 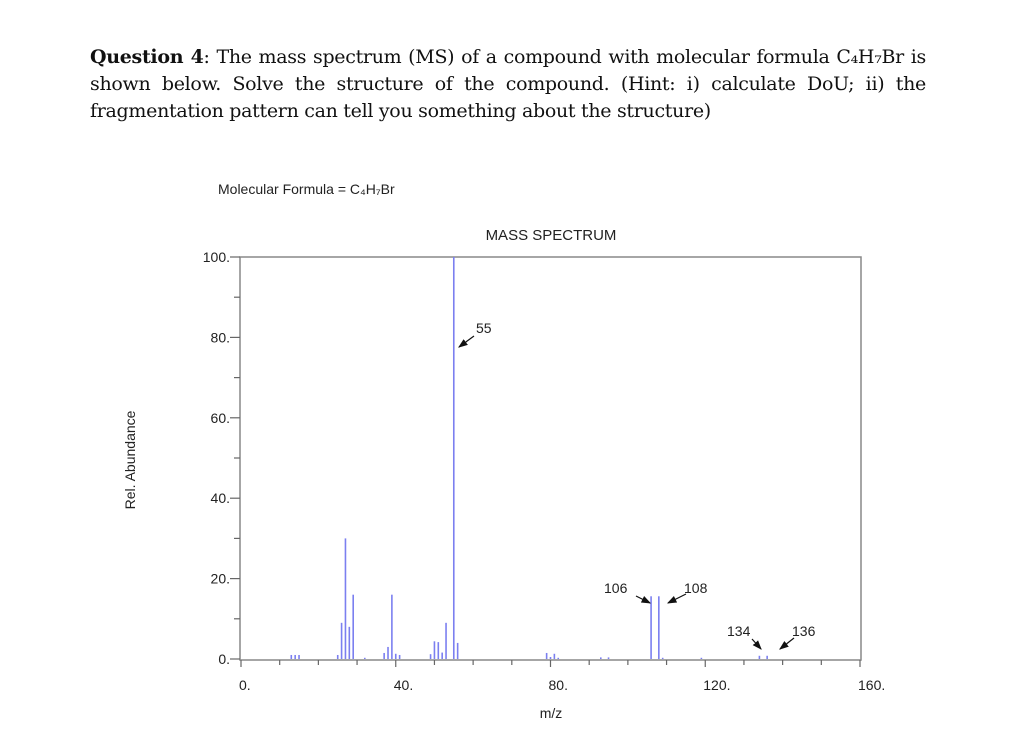 What do you see at coordinates (220, 579) in the screenshot?
I see `y-tick-label: 20.` at bounding box center [220, 579].